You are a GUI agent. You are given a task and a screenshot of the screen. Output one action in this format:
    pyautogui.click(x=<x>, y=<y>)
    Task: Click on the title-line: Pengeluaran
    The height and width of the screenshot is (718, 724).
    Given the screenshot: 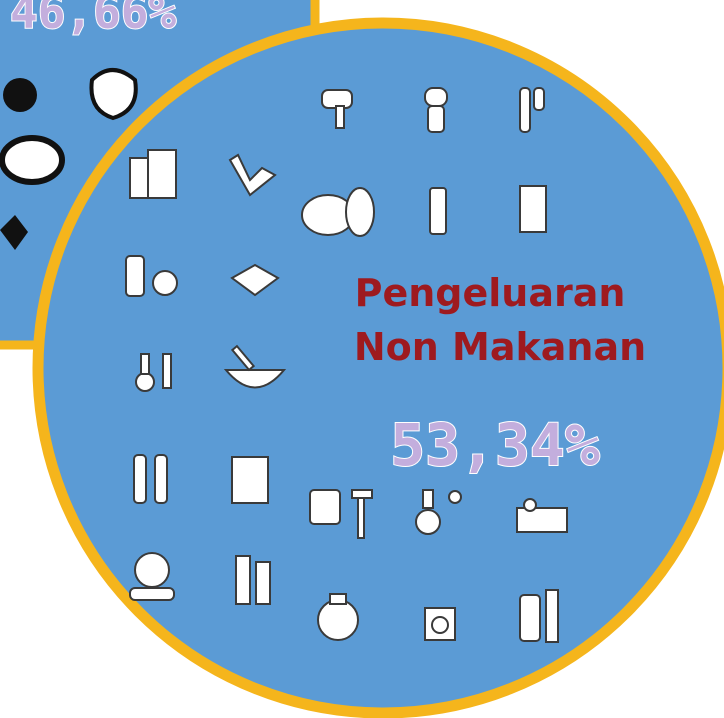 What is the action you would take?
    pyautogui.click(x=490, y=293)
    